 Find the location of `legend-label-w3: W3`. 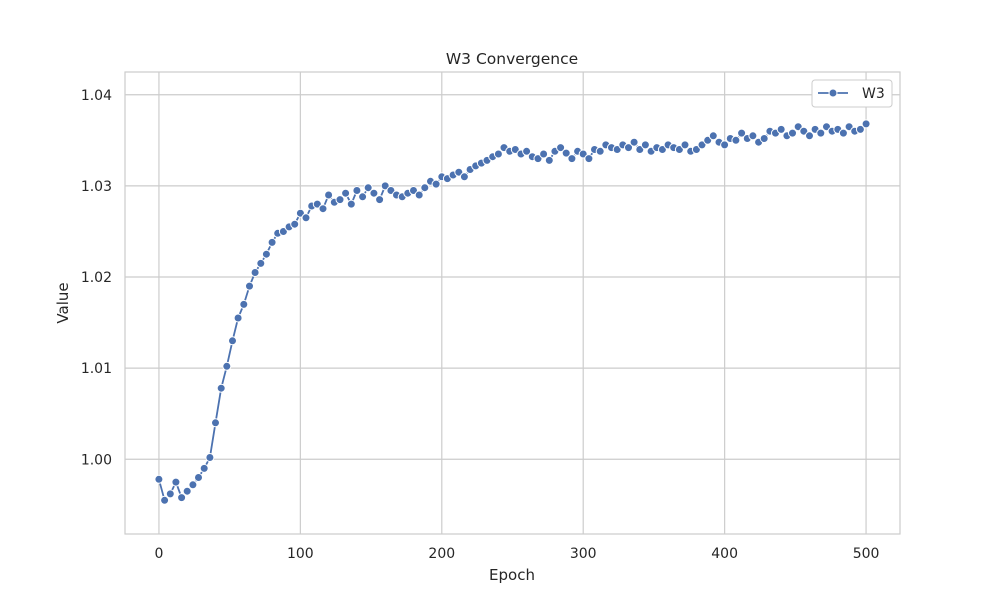

legend-label-w3: W3 is located at coordinates (873, 94).